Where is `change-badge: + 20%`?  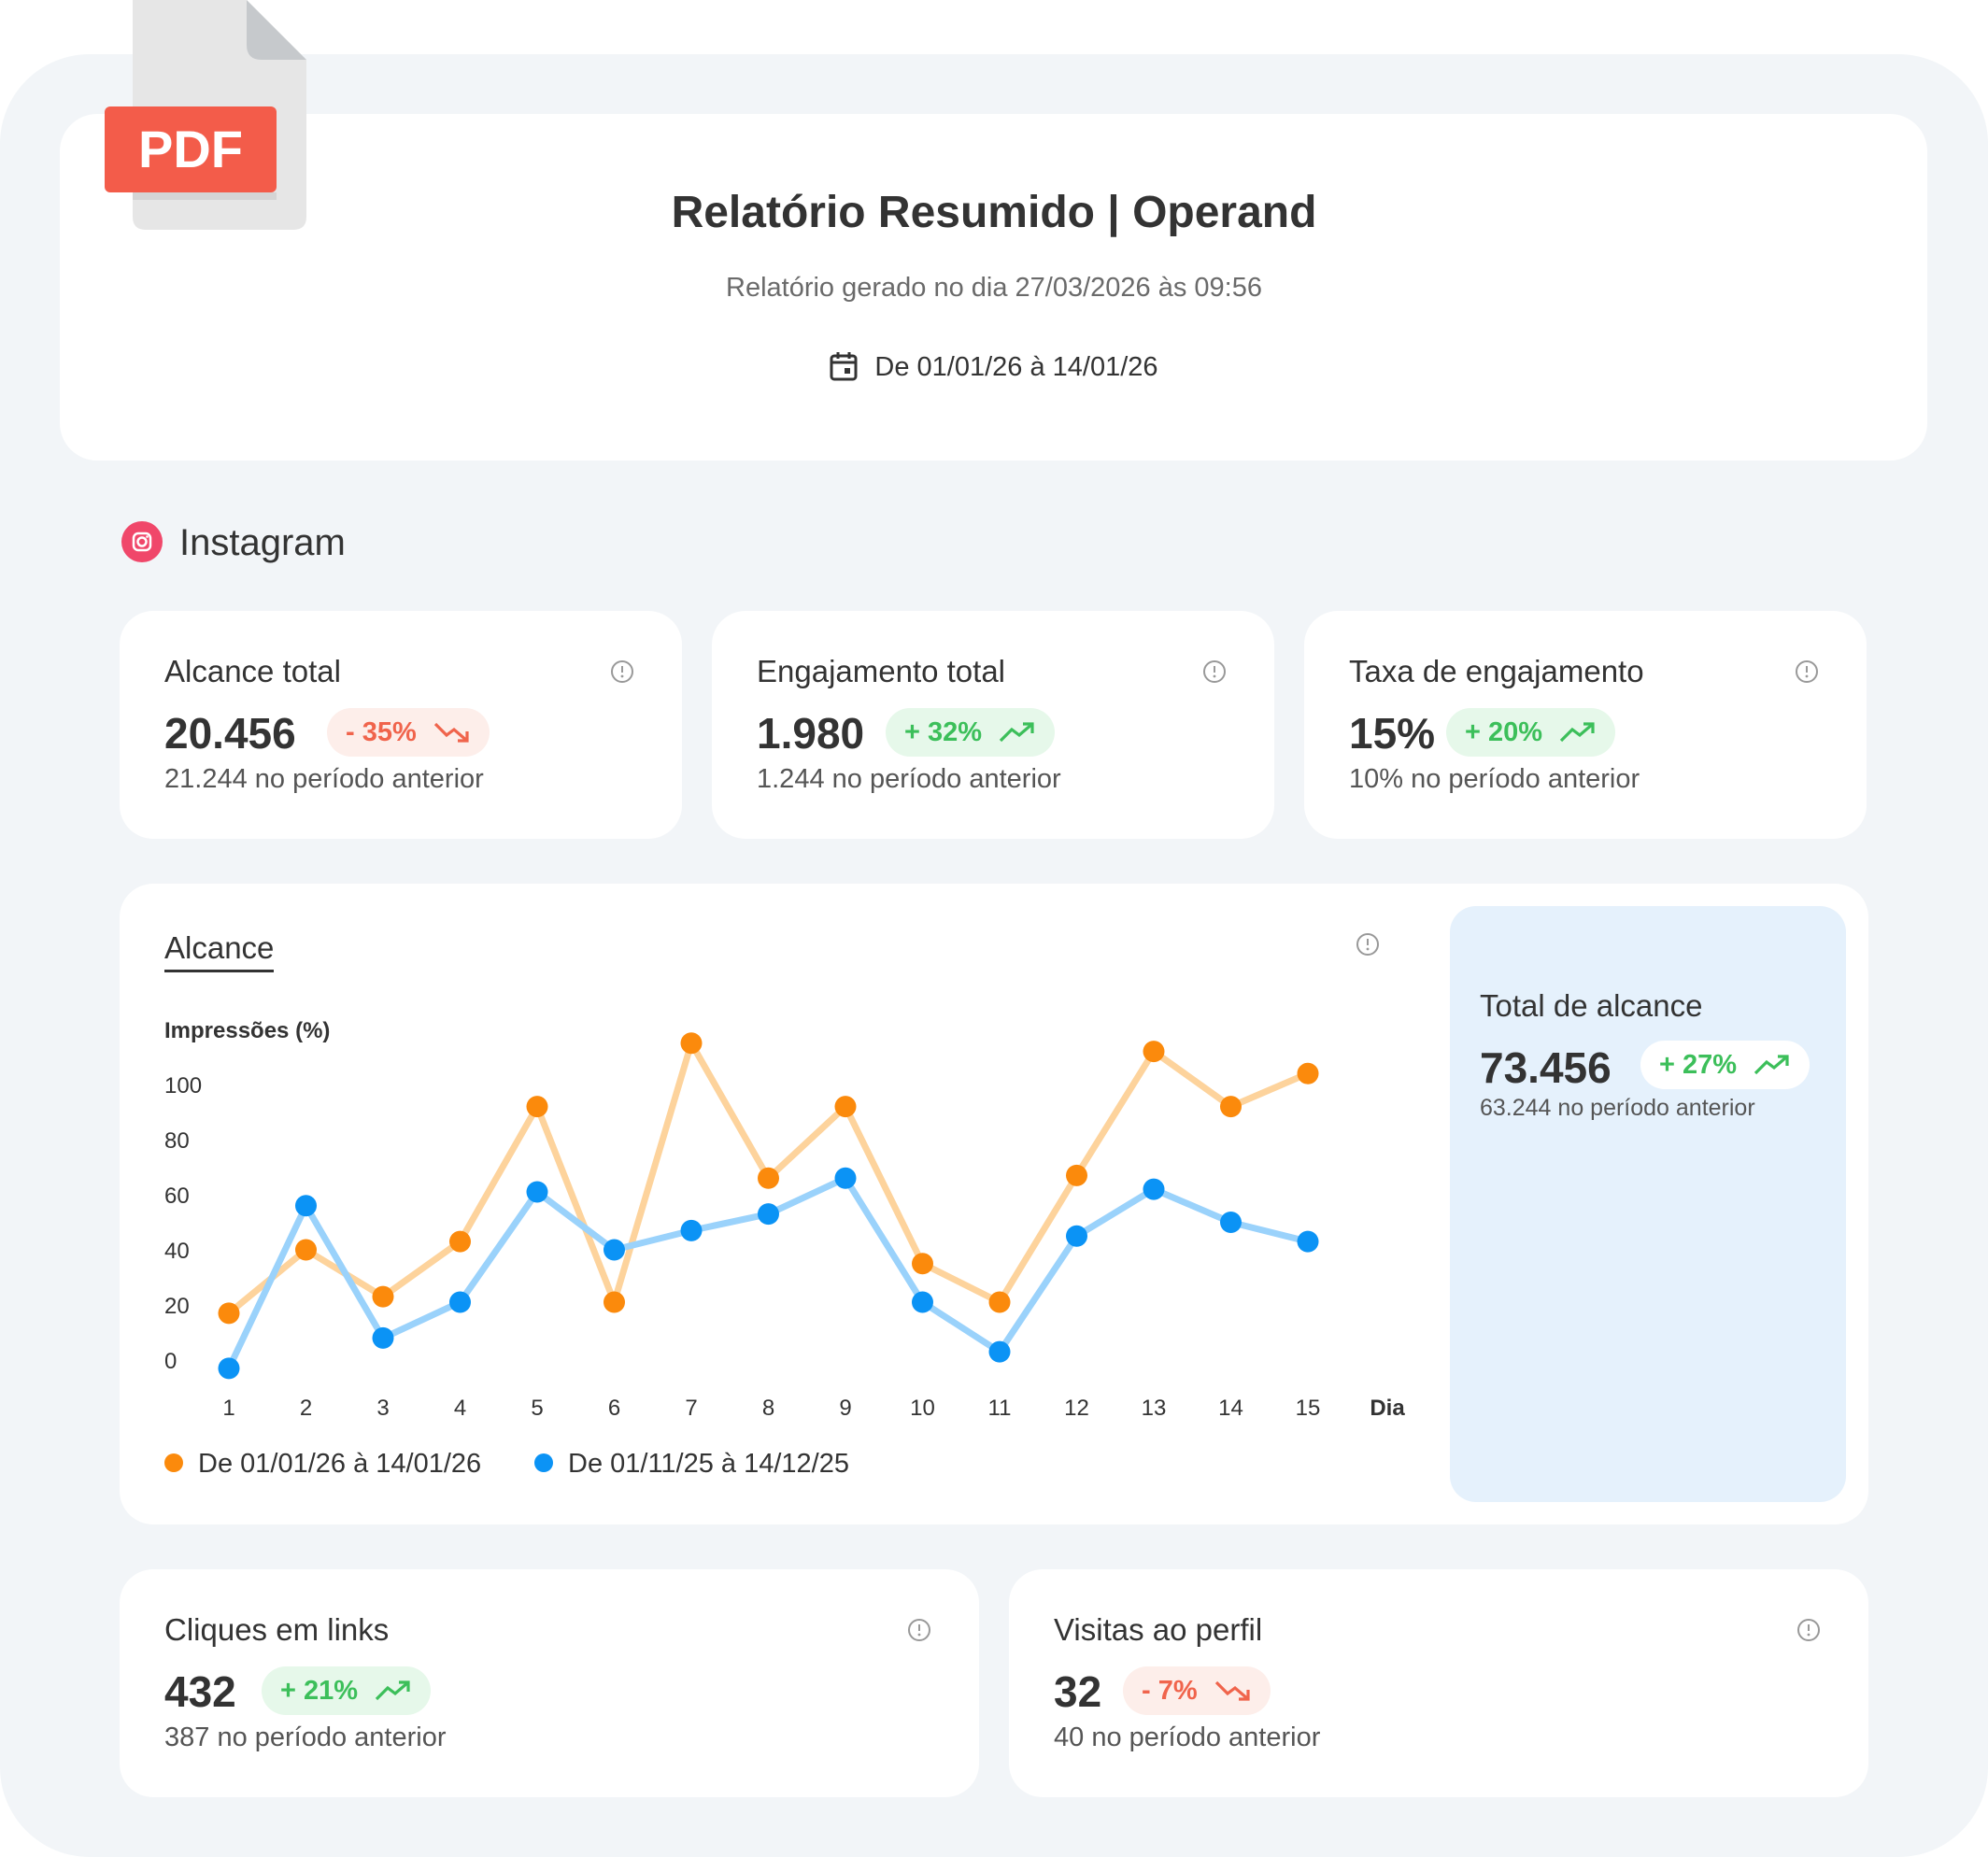 change-badge: + 20% is located at coordinates (1531, 733).